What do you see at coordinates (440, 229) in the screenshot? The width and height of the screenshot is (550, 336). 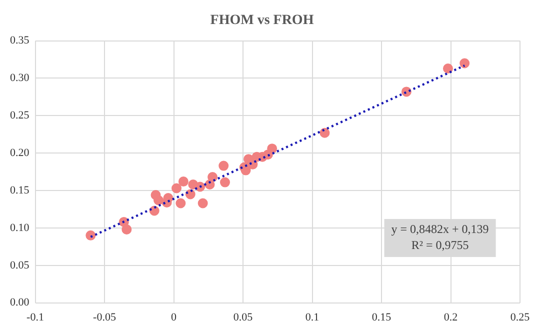 I see `annotation: y = 0,8482x + 0,139` at bounding box center [440, 229].